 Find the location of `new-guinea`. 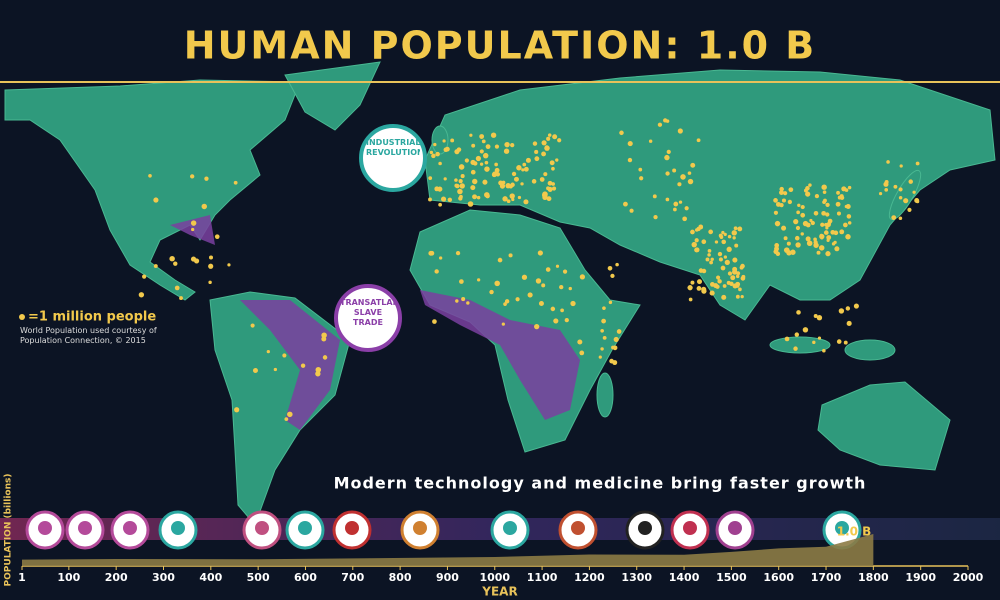

new-guinea is located at coordinates (870, 350).